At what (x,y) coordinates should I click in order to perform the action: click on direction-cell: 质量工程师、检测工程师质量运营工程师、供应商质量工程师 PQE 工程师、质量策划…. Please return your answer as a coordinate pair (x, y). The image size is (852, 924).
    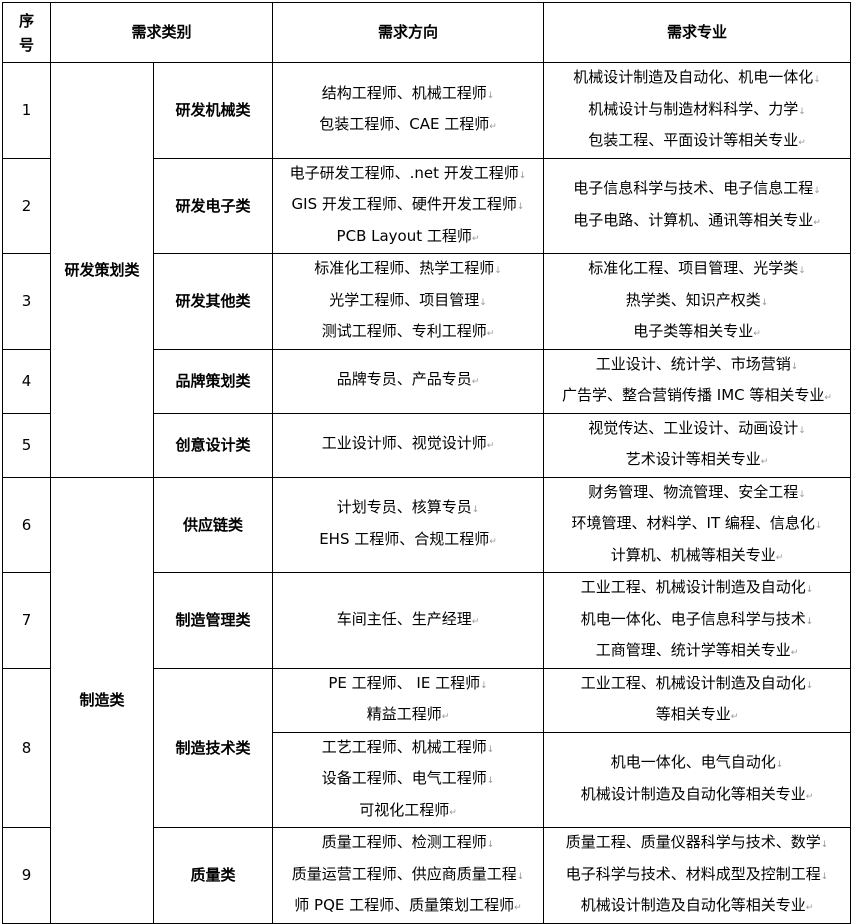
    Looking at the image, I should click on (408, 875).